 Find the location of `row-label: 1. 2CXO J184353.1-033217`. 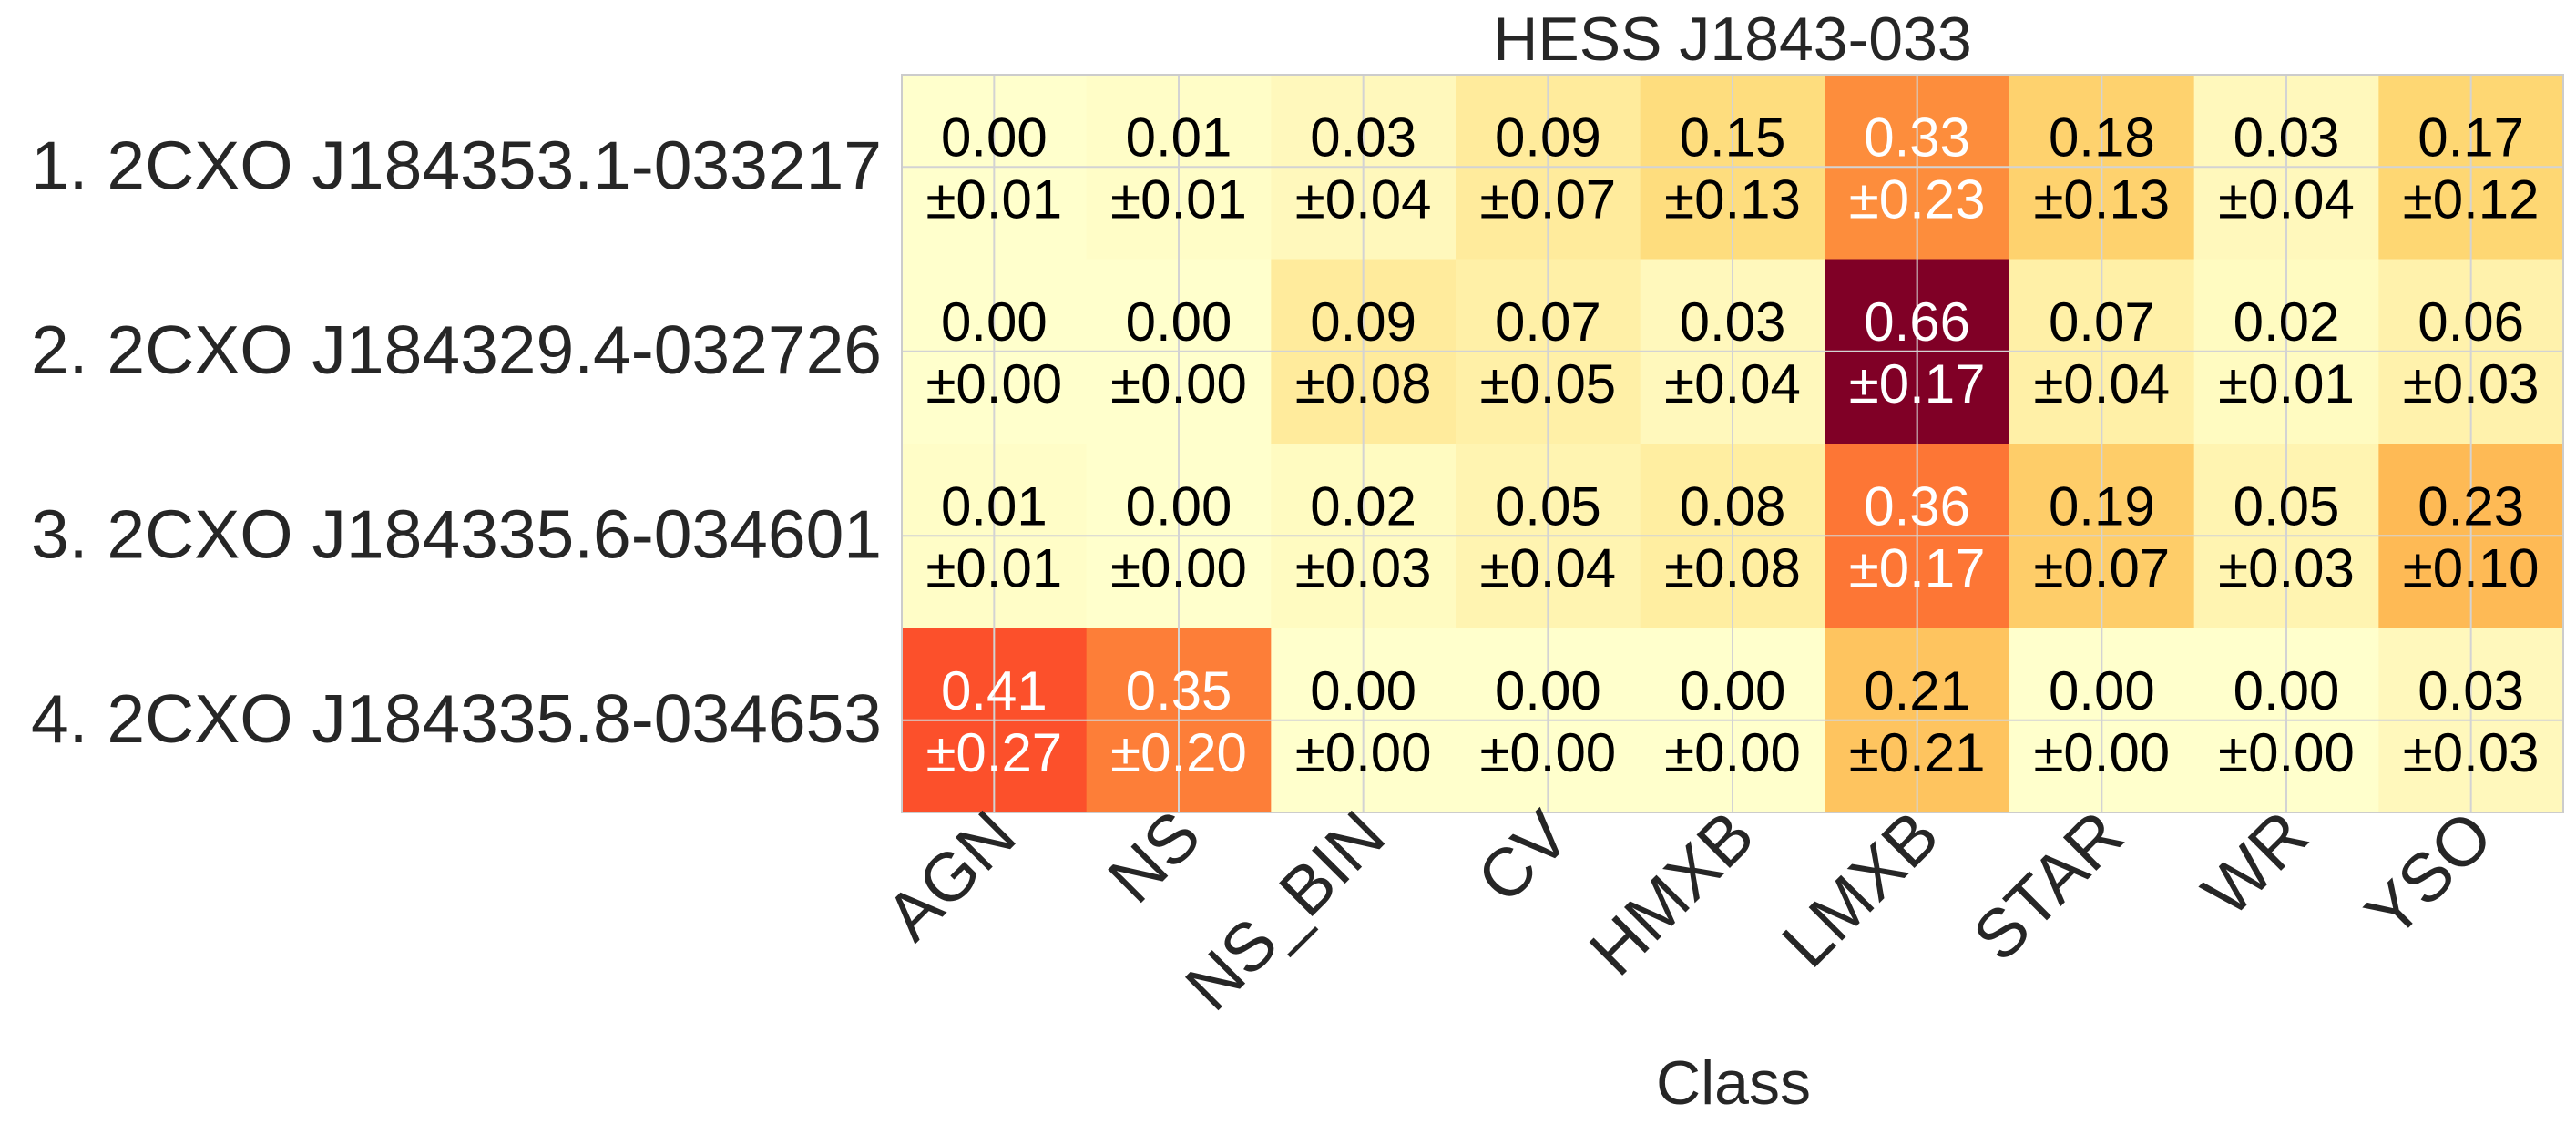

row-label: 1. 2CXO J184353.1-033217 is located at coordinates (456, 165).